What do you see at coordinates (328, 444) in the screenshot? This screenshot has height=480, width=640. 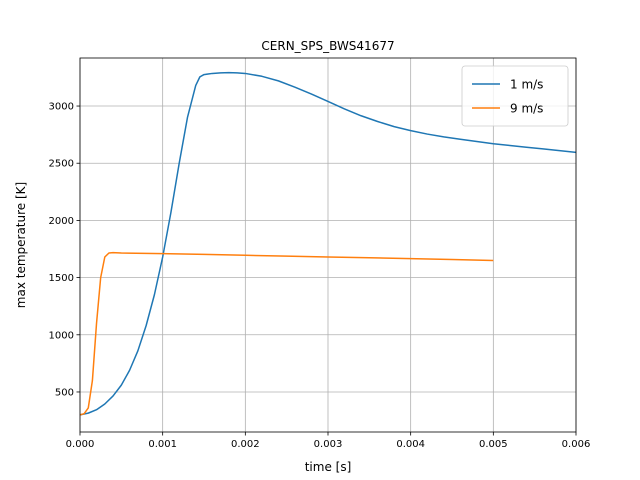 I see `x-tick-label: 0.003` at bounding box center [328, 444].